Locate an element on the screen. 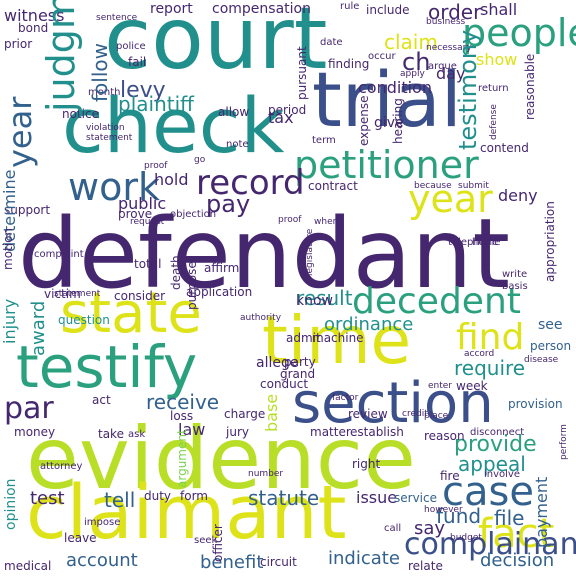 The height and width of the screenshot is (576, 576). word-budget: budget is located at coordinates (466, 538).